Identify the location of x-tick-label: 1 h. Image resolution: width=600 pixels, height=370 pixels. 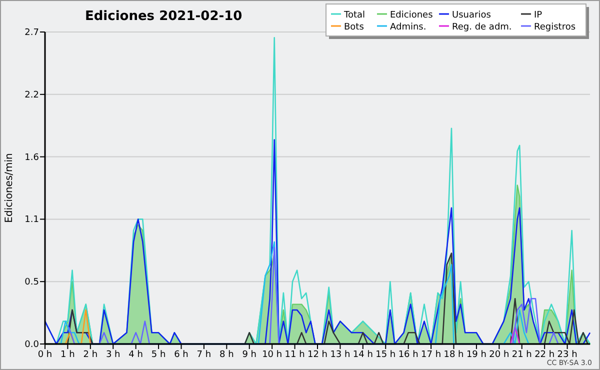
(67, 355).